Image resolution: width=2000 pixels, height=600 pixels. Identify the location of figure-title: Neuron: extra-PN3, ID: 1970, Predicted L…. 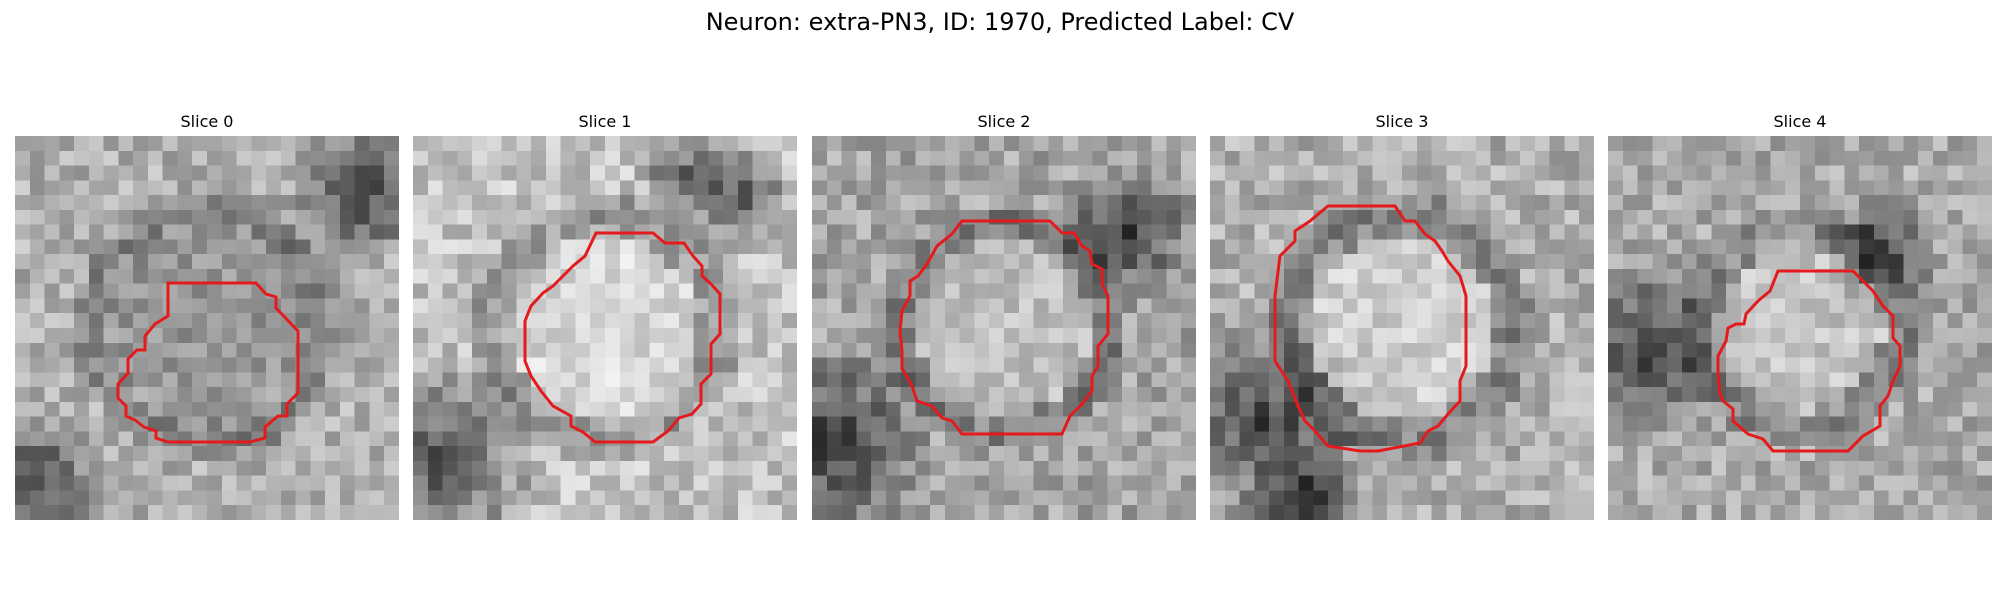
(1000, 22).